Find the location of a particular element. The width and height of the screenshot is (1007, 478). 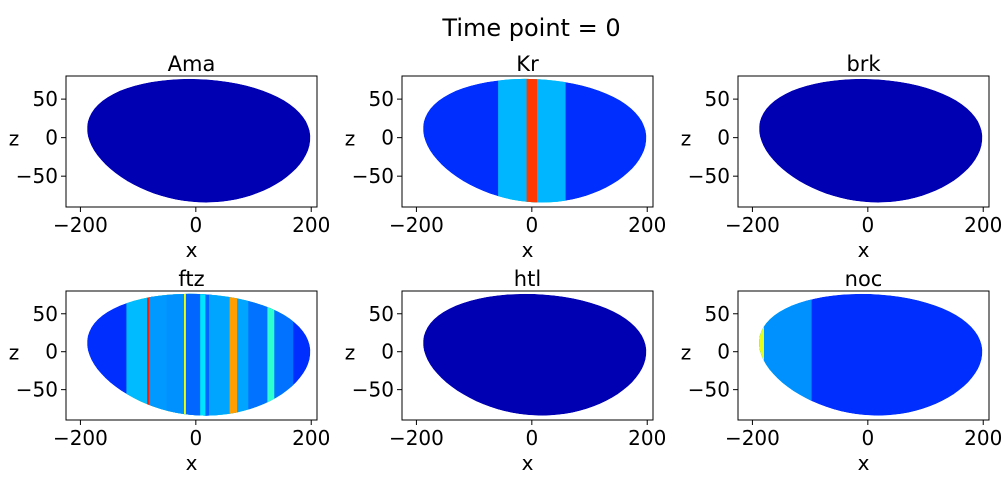

subplot-title: Kr is located at coordinates (527, 64).